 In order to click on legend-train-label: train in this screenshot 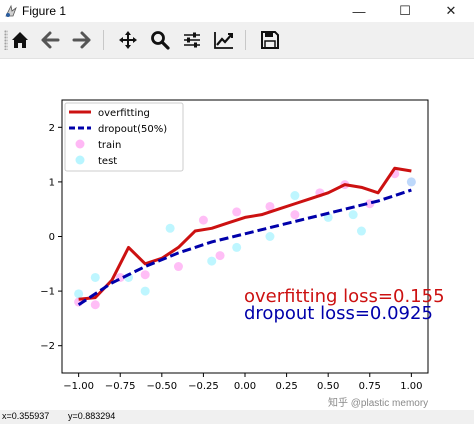, I will do `click(109, 145)`.